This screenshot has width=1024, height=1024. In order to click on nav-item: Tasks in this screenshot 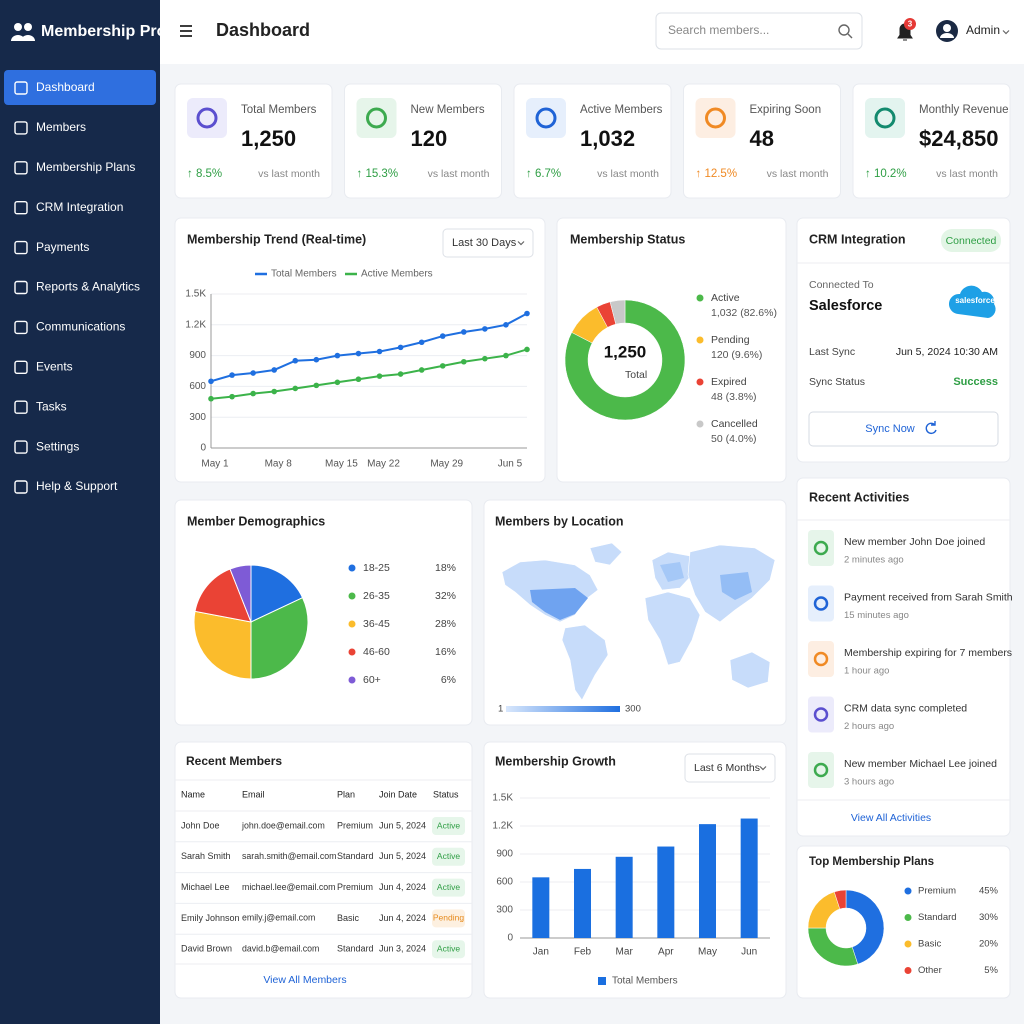, I will do `click(51, 406)`.